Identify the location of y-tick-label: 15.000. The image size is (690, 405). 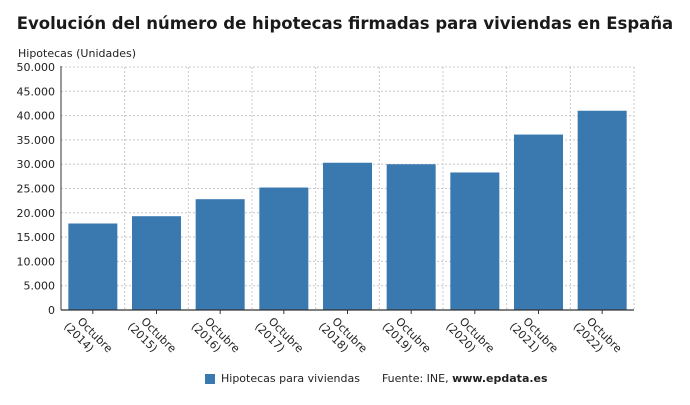
(36, 237).